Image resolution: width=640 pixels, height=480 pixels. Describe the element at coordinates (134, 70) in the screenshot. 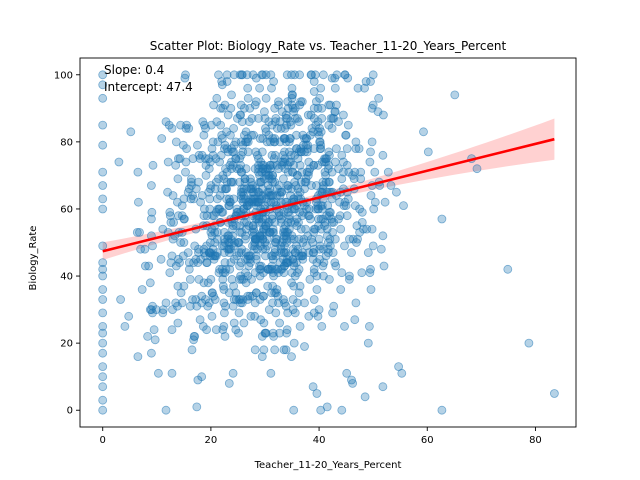

I see `slope-annotation: Slope: 0.4` at that location.